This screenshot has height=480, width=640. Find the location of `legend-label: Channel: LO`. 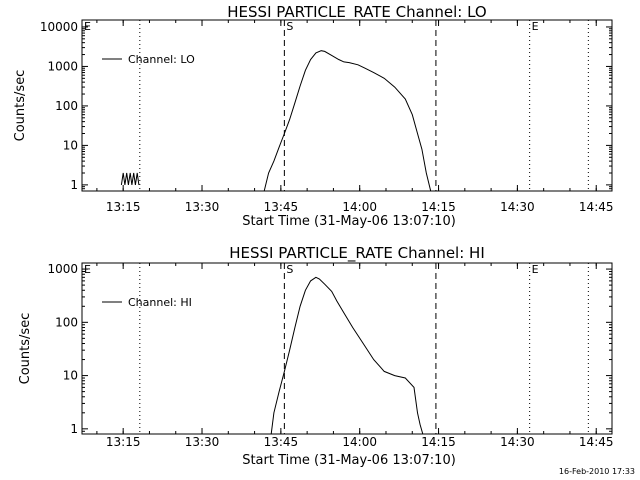

legend-label: Channel: LO is located at coordinates (161, 59).